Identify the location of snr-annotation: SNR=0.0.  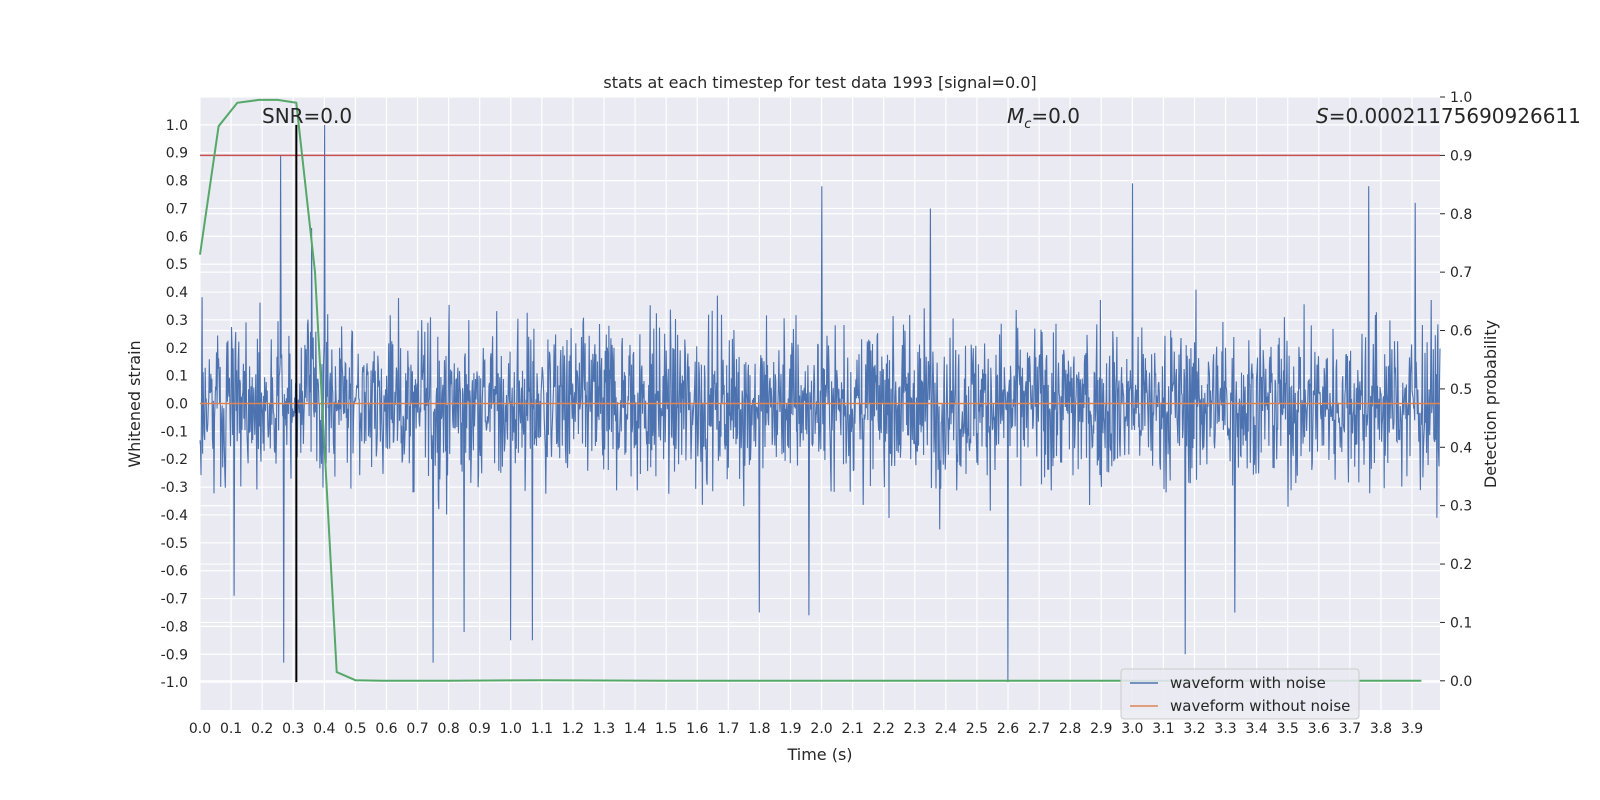
(307, 116).